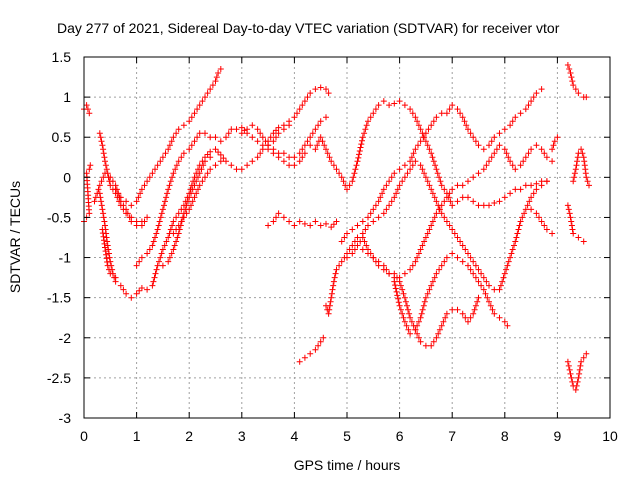 This screenshot has width=640, height=480. Describe the element at coordinates (67, 177) in the screenshot. I see `y-tick-label: 0` at that location.